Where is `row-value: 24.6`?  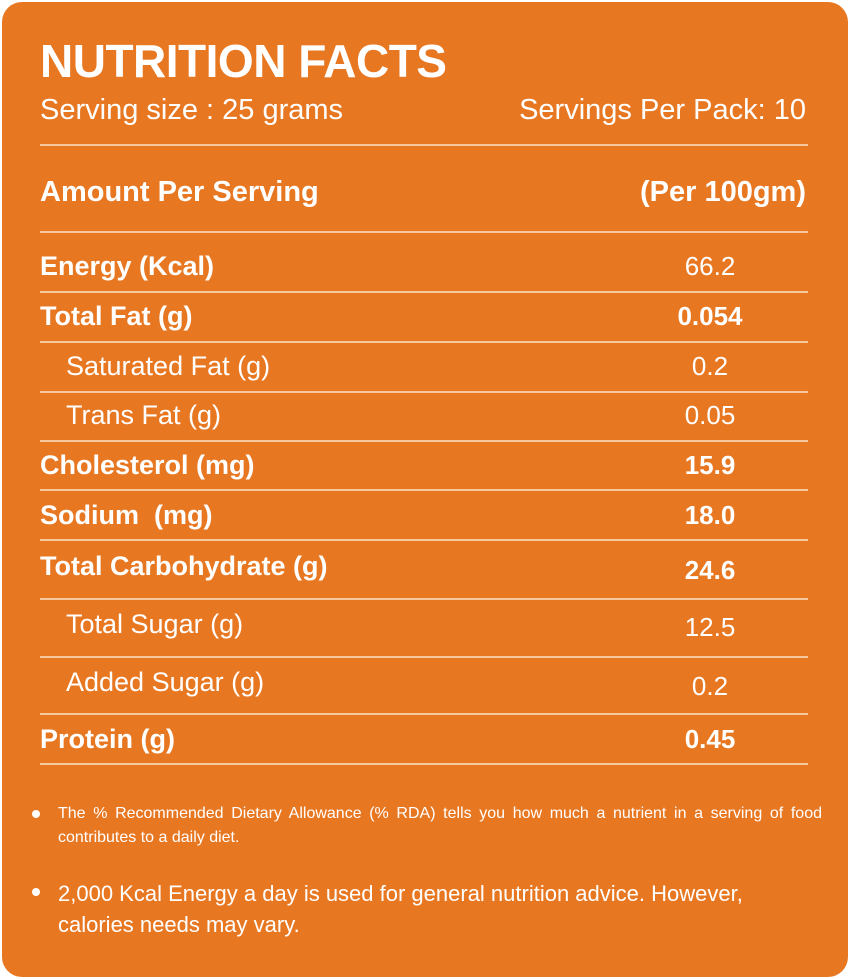
row-value: 24.6 is located at coordinates (710, 570).